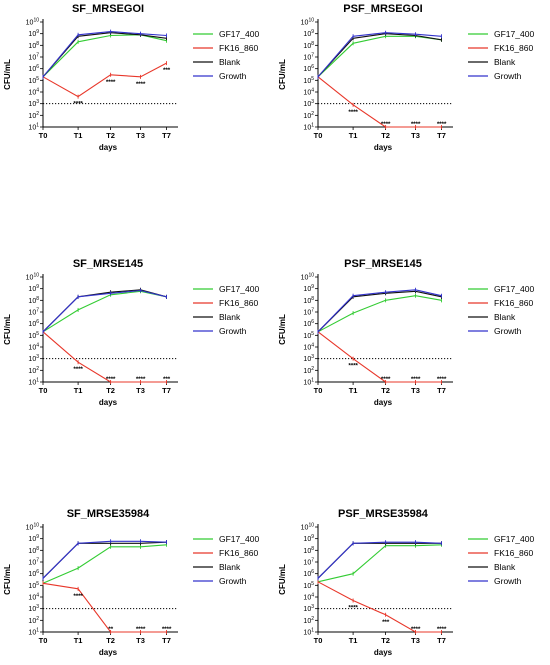 The height and width of the screenshot is (665, 550). Describe the element at coordinates (167, 70) in the screenshot. I see `significance-marker: ***` at that location.